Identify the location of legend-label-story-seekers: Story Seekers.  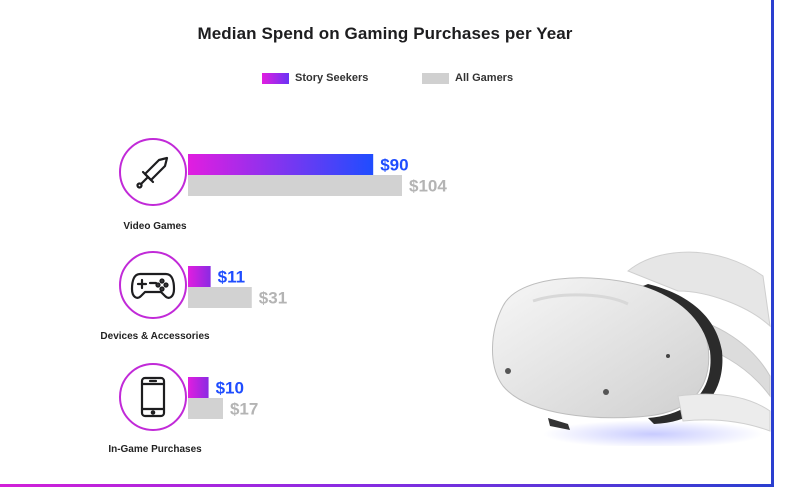
(332, 78).